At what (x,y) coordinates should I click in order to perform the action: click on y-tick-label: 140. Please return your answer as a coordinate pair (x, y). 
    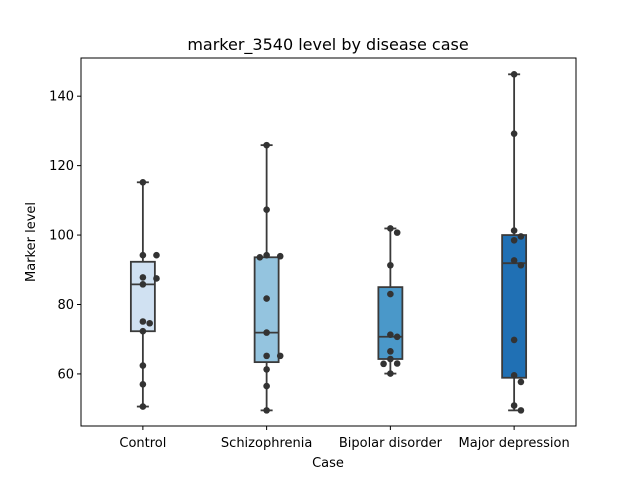
    Looking at the image, I should click on (61, 97).